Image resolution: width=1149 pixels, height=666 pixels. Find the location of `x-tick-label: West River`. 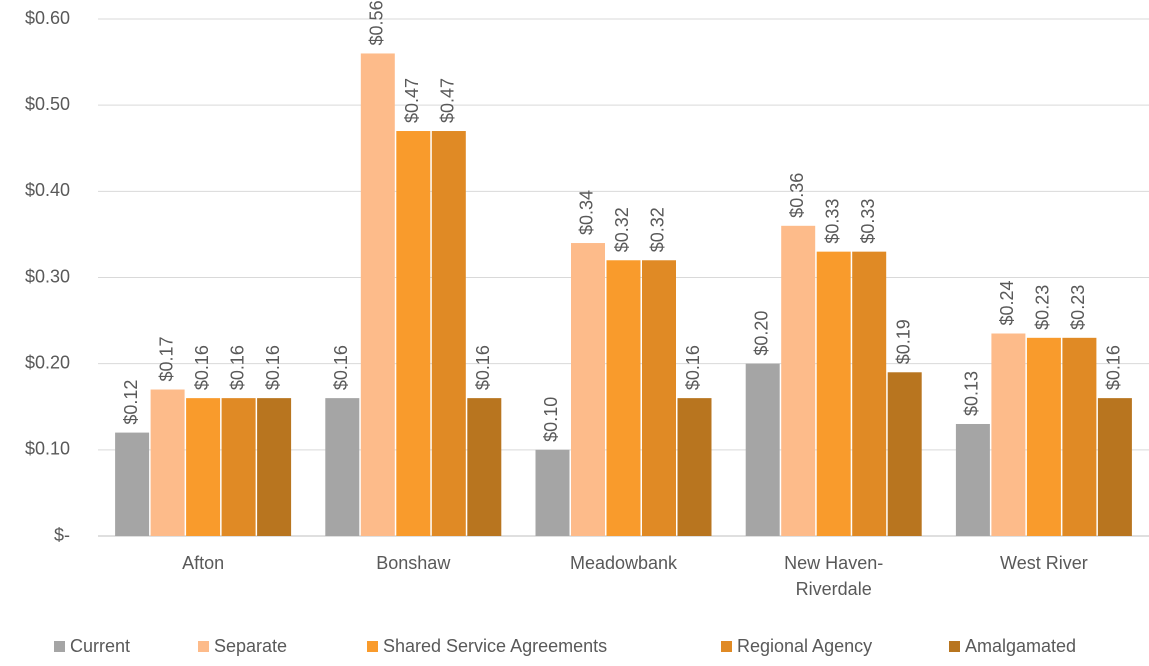

x-tick-label: West River is located at coordinates (1044, 563).